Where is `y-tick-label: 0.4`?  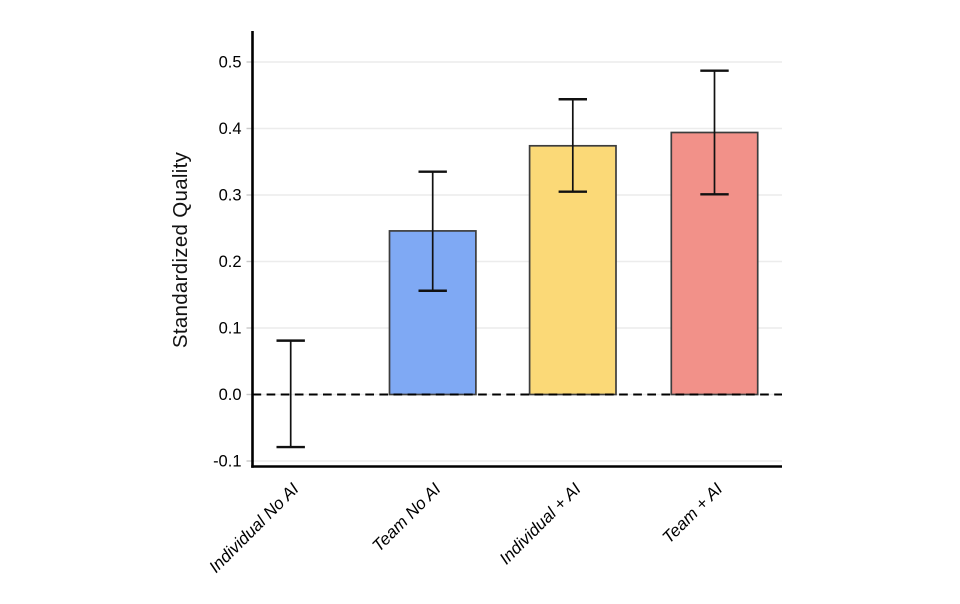
y-tick-label: 0.4 is located at coordinates (230, 129).